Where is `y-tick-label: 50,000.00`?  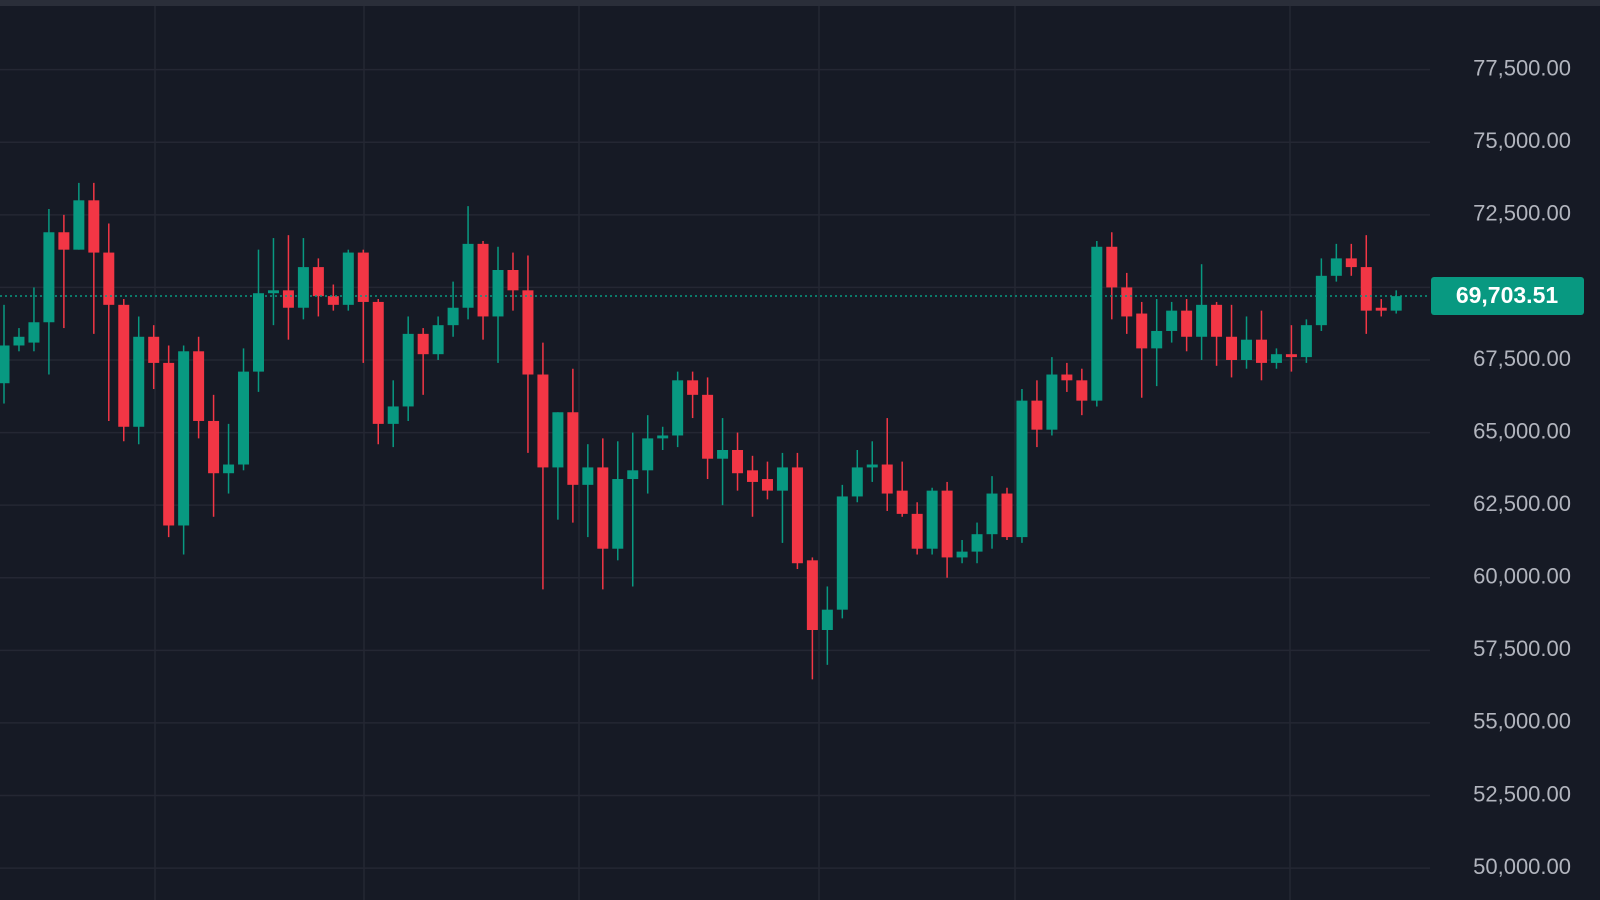 y-tick-label: 50,000.00 is located at coordinates (1522, 866).